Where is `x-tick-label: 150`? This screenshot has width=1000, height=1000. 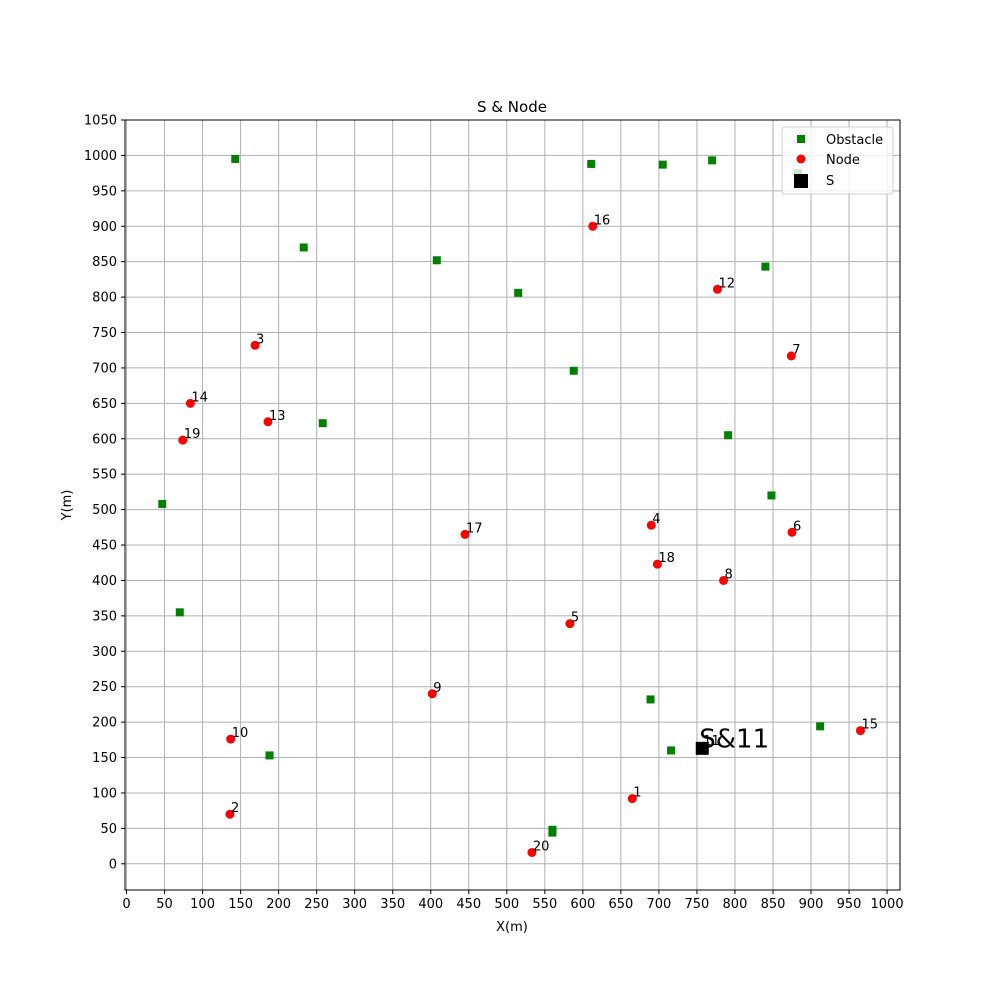
x-tick-label: 150 is located at coordinates (240, 904).